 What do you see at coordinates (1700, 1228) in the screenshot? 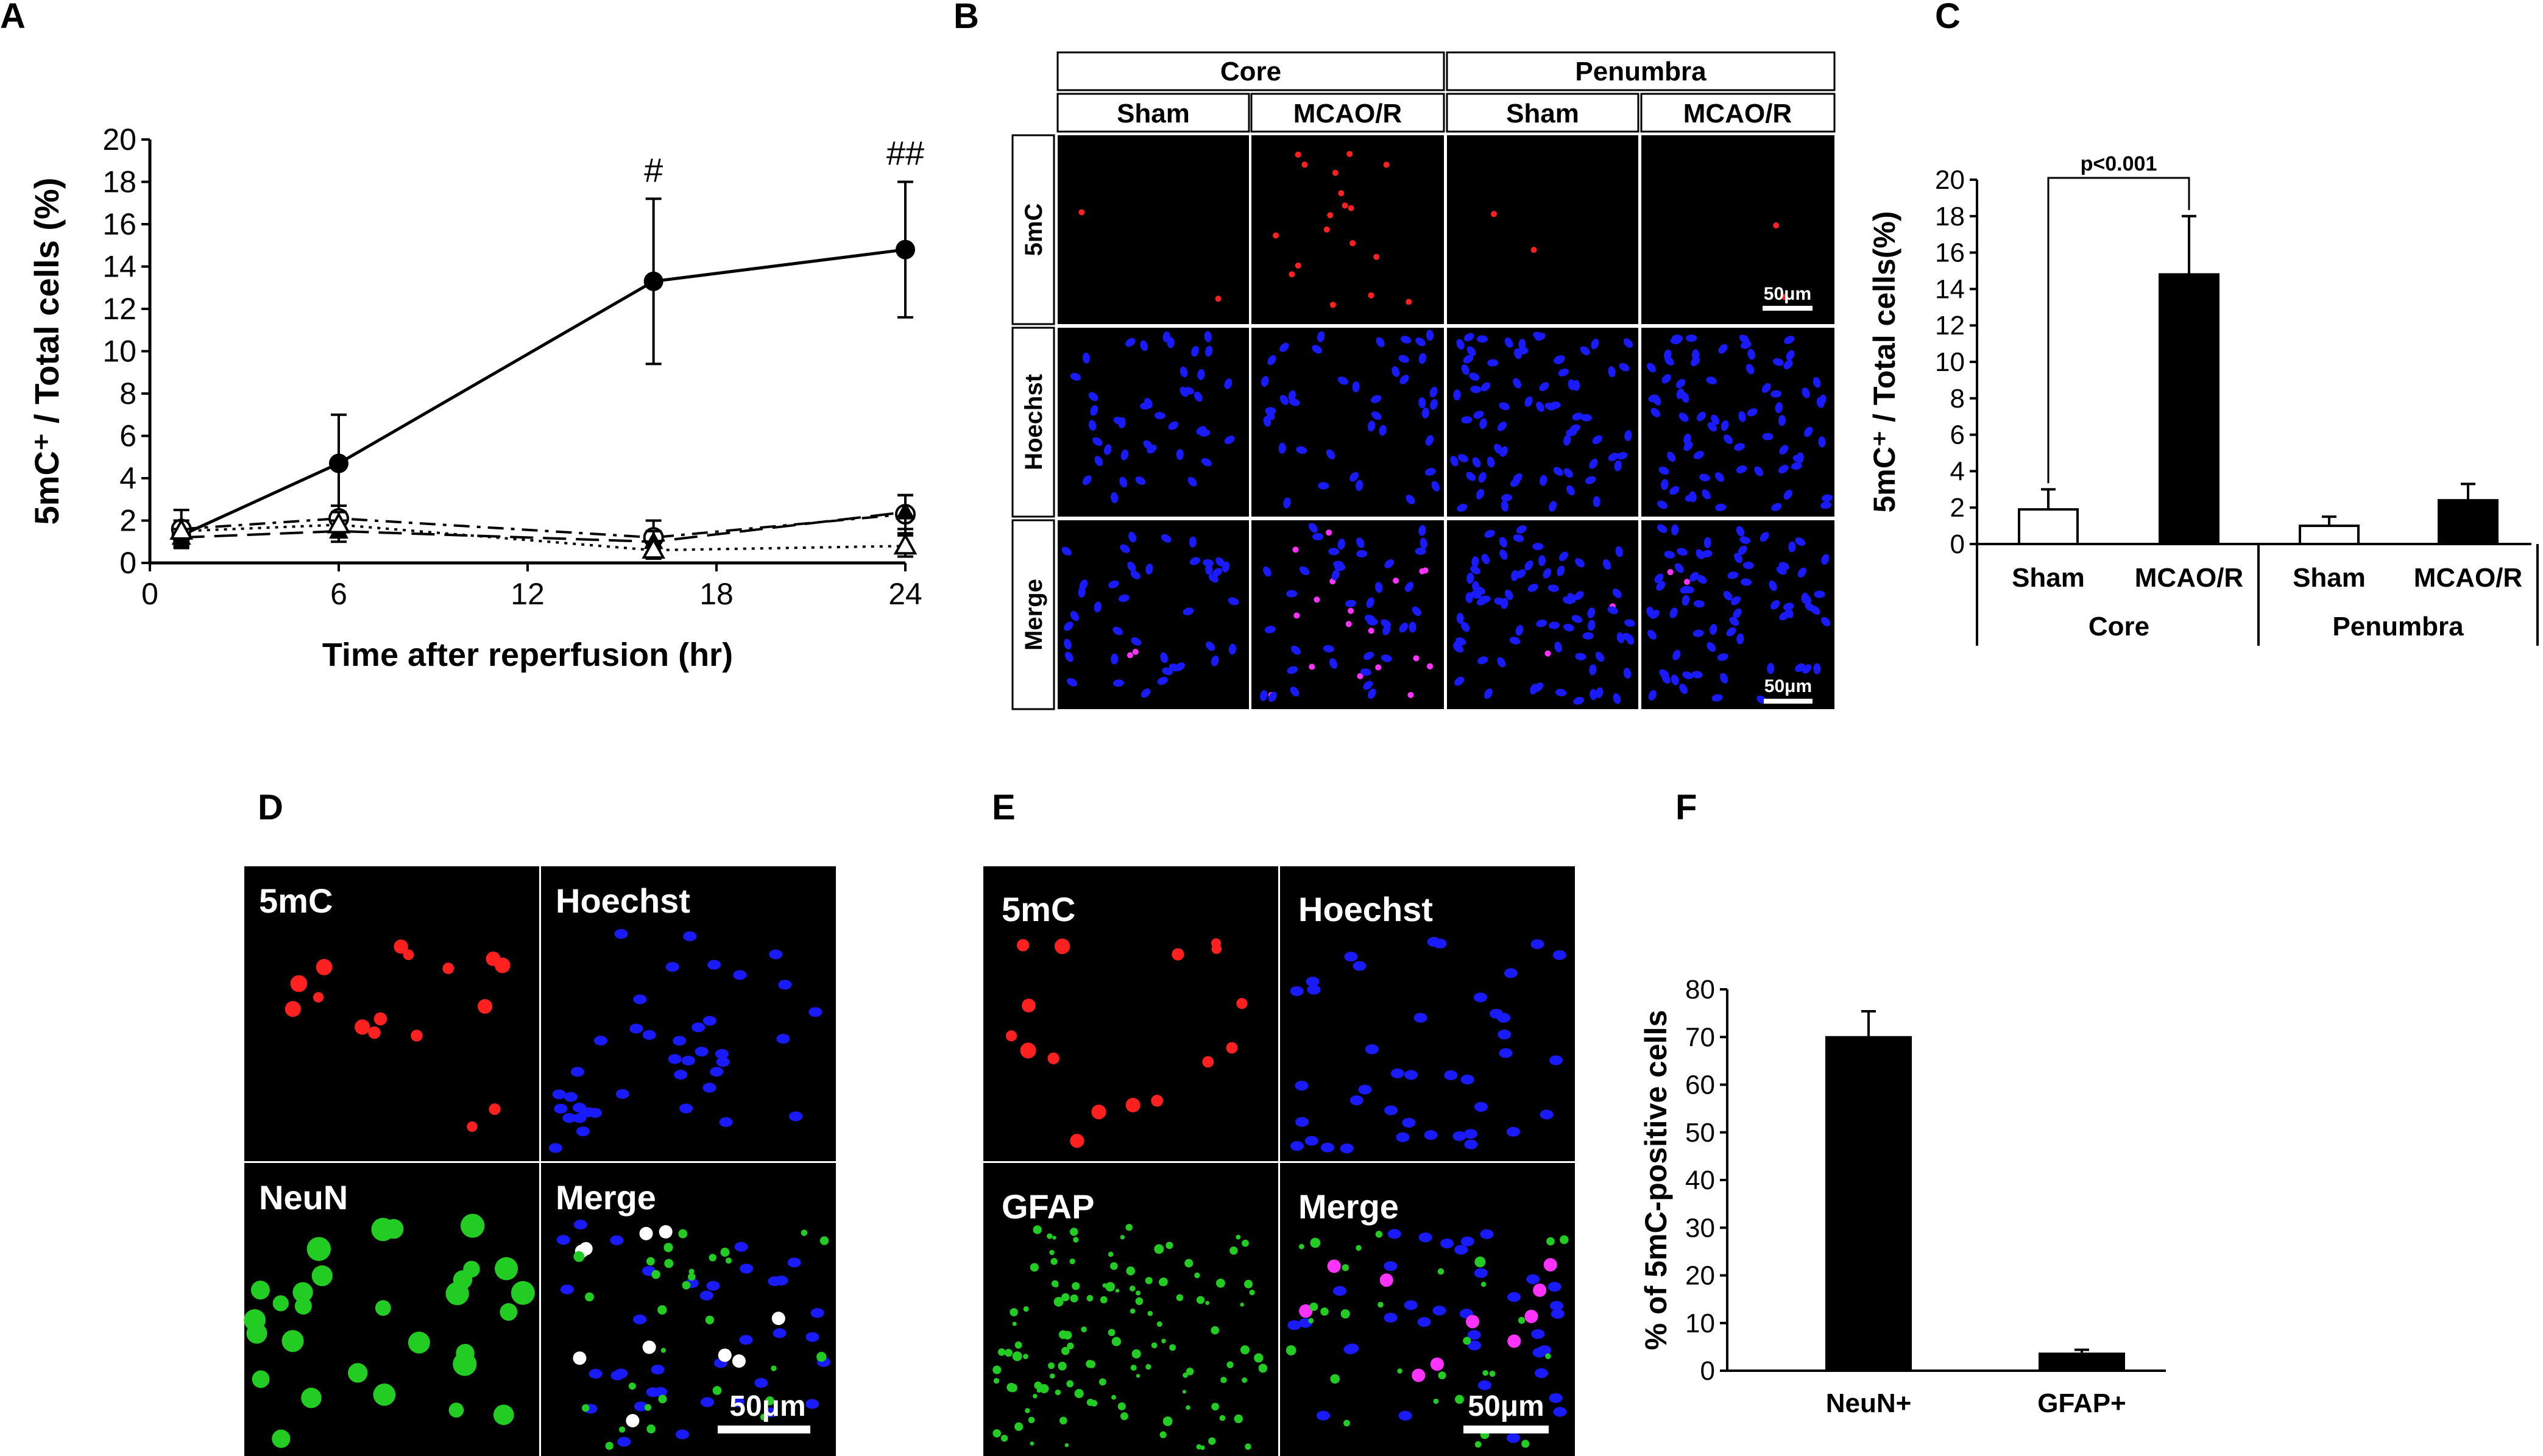
I see `y-tick-label-f: 30` at bounding box center [1700, 1228].